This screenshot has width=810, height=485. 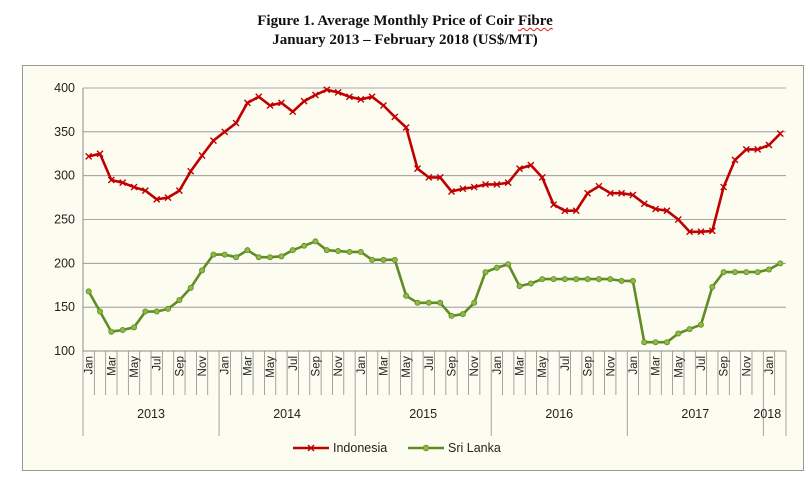 What do you see at coordinates (423, 414) in the screenshot?
I see `year-label: 2015` at bounding box center [423, 414].